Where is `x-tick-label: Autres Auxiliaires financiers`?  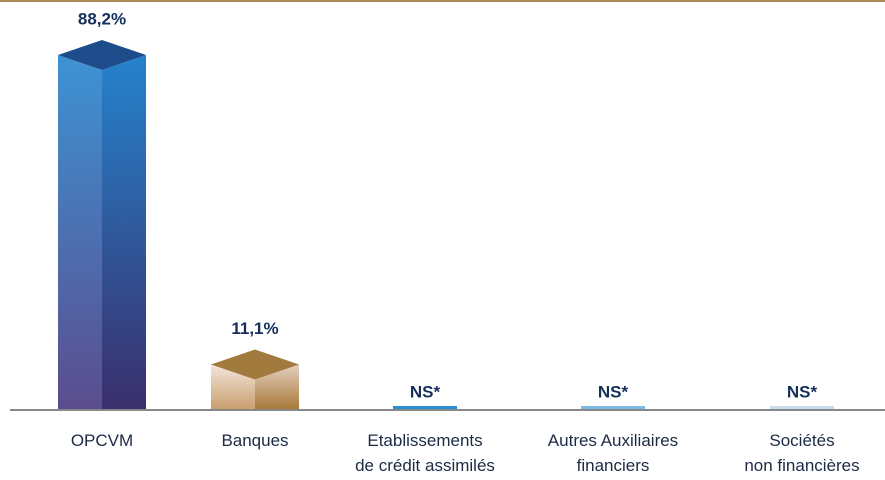
x-tick-label: Autres Auxiliaires financiers is located at coordinates (613, 453).